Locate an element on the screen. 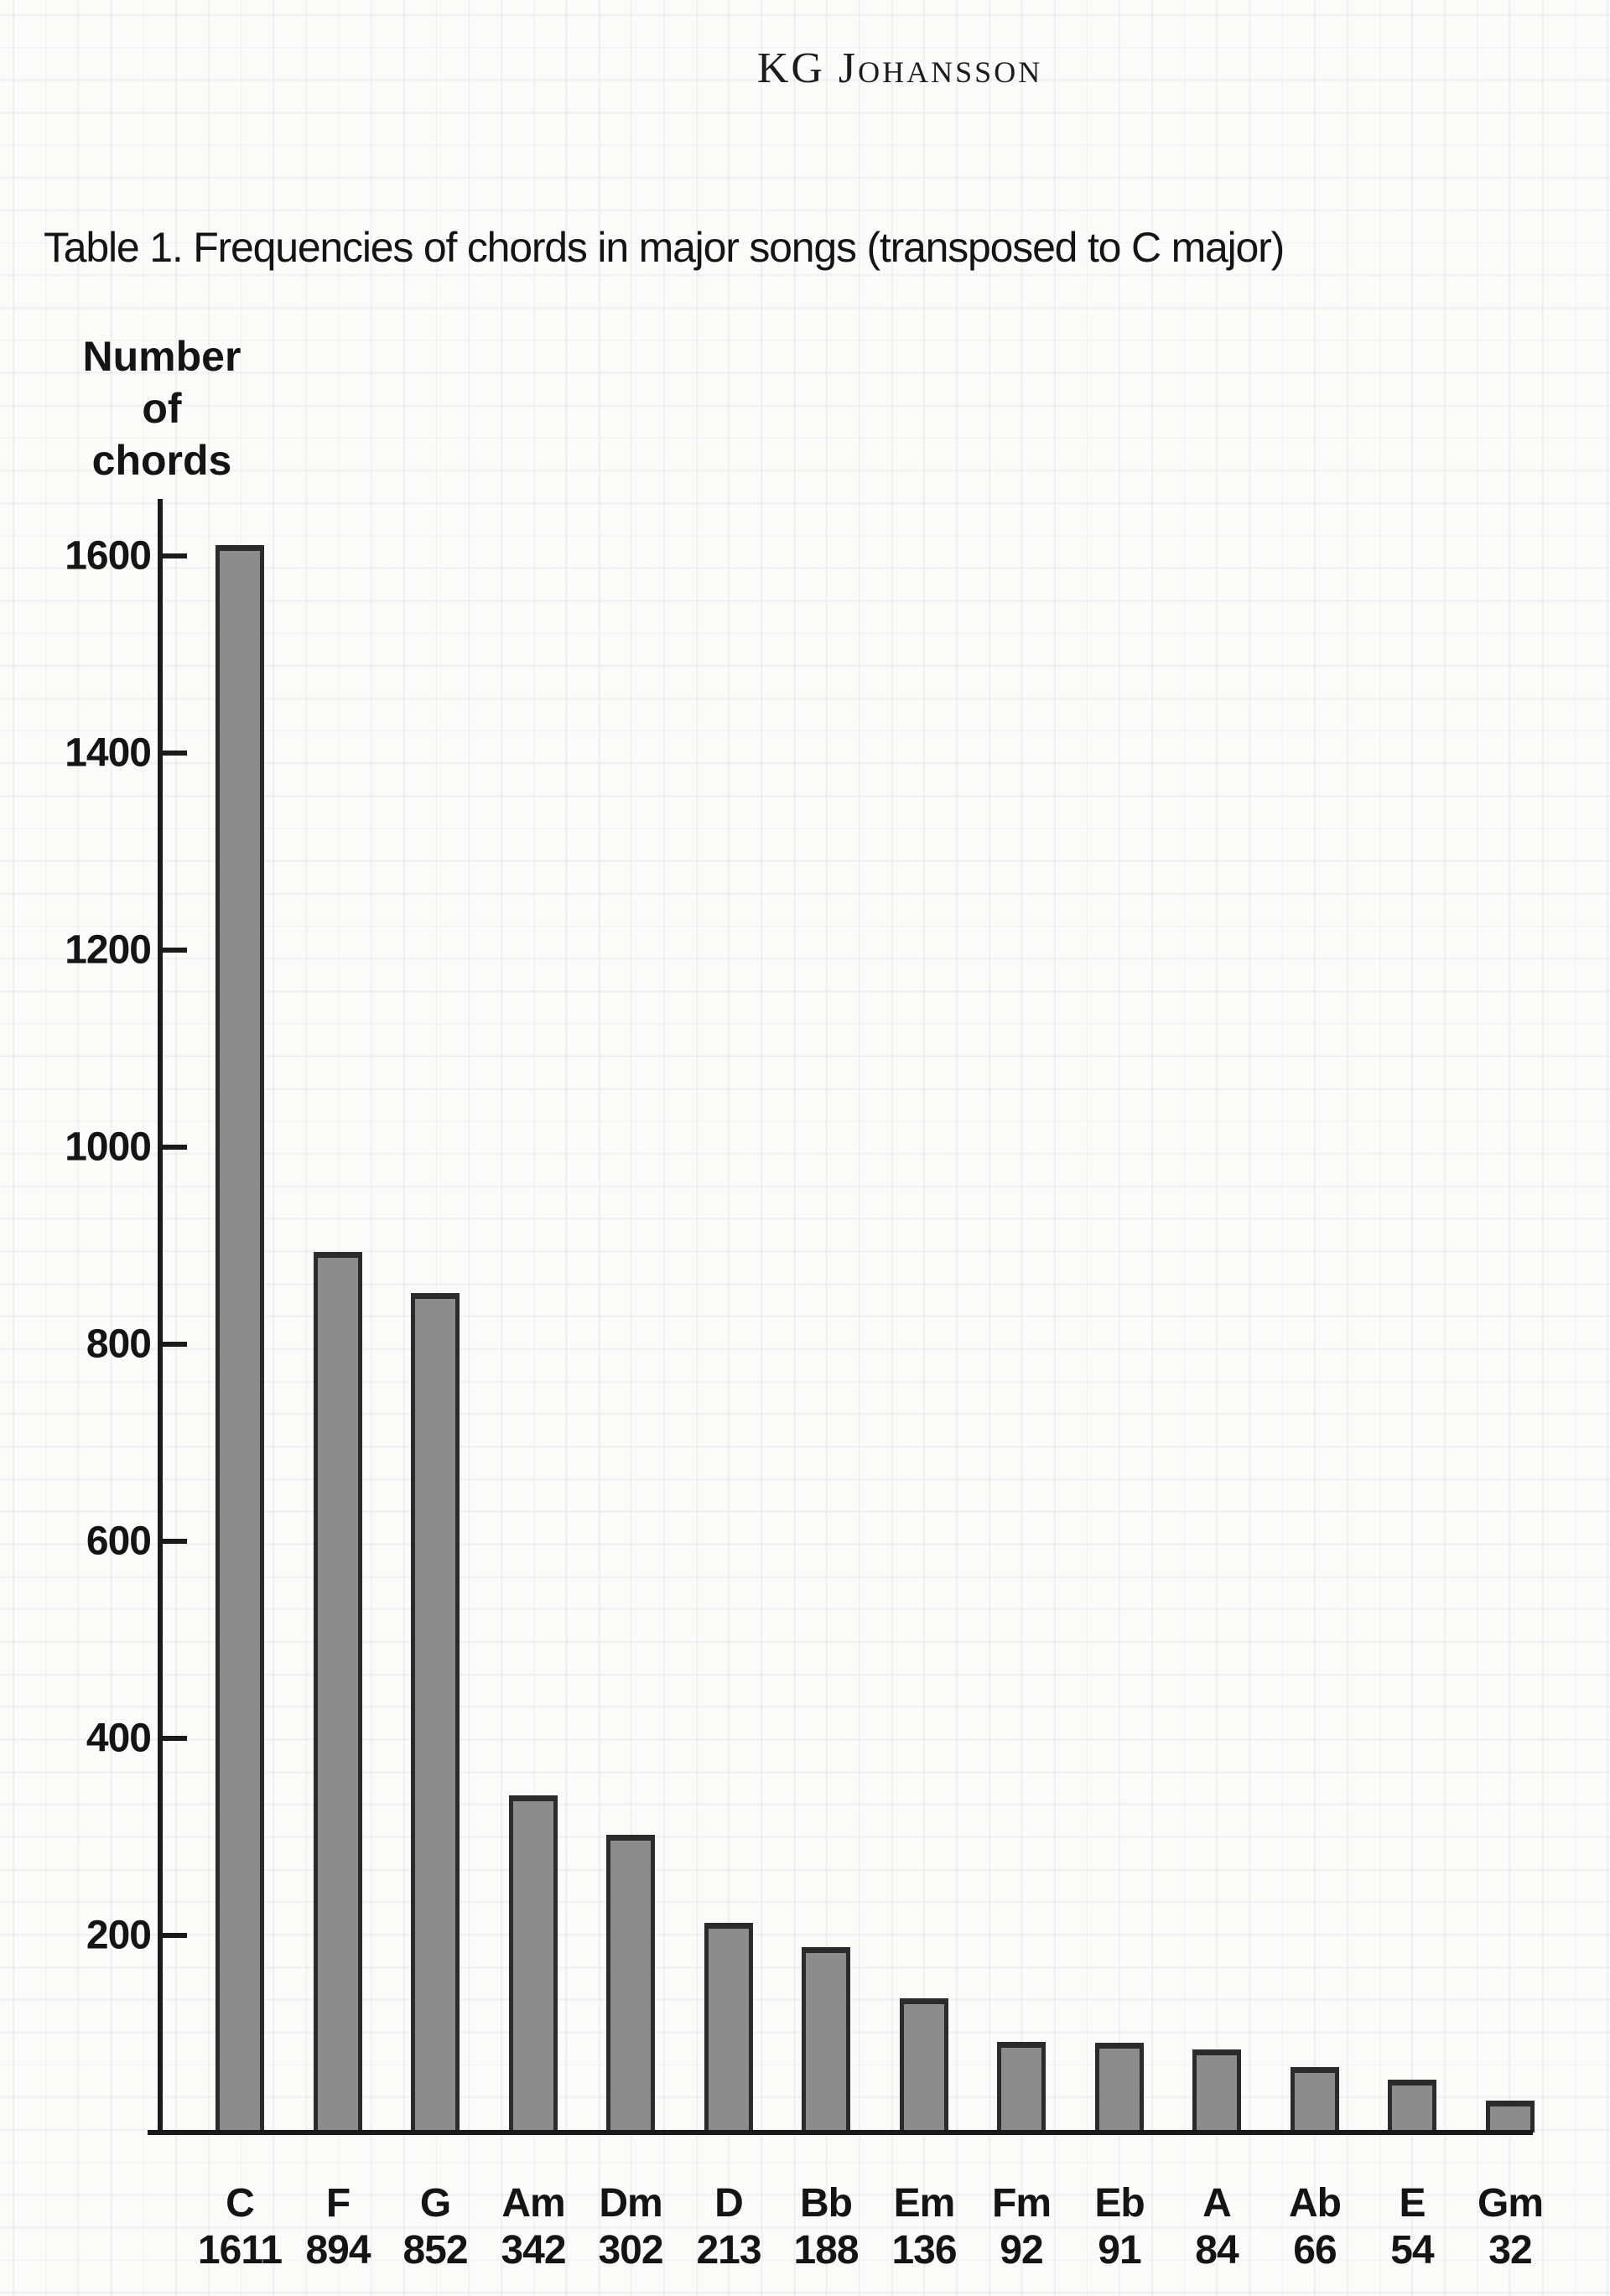 The height and width of the screenshot is (2296, 1610). y-tick-label: 200 is located at coordinates (119, 1935).